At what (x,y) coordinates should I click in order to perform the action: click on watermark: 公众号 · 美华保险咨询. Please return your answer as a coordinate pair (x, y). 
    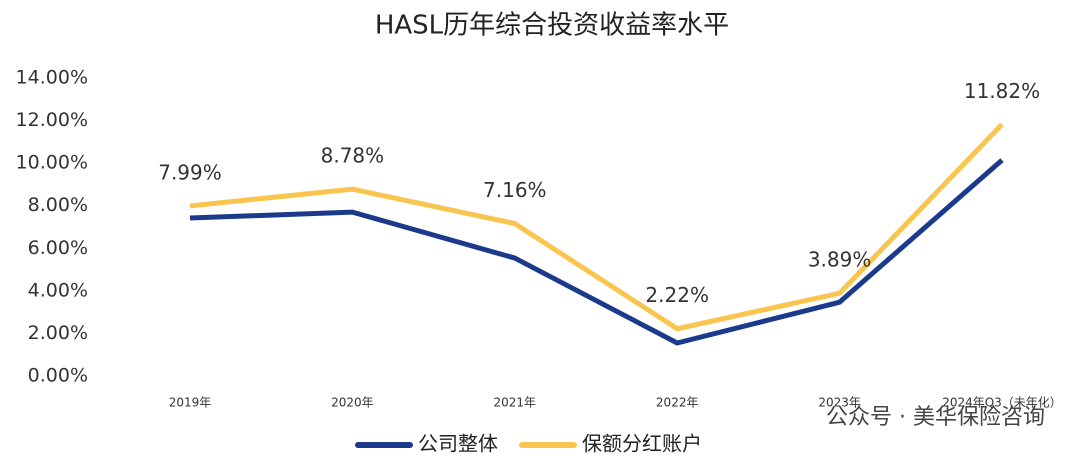
    Looking at the image, I should click on (935, 417).